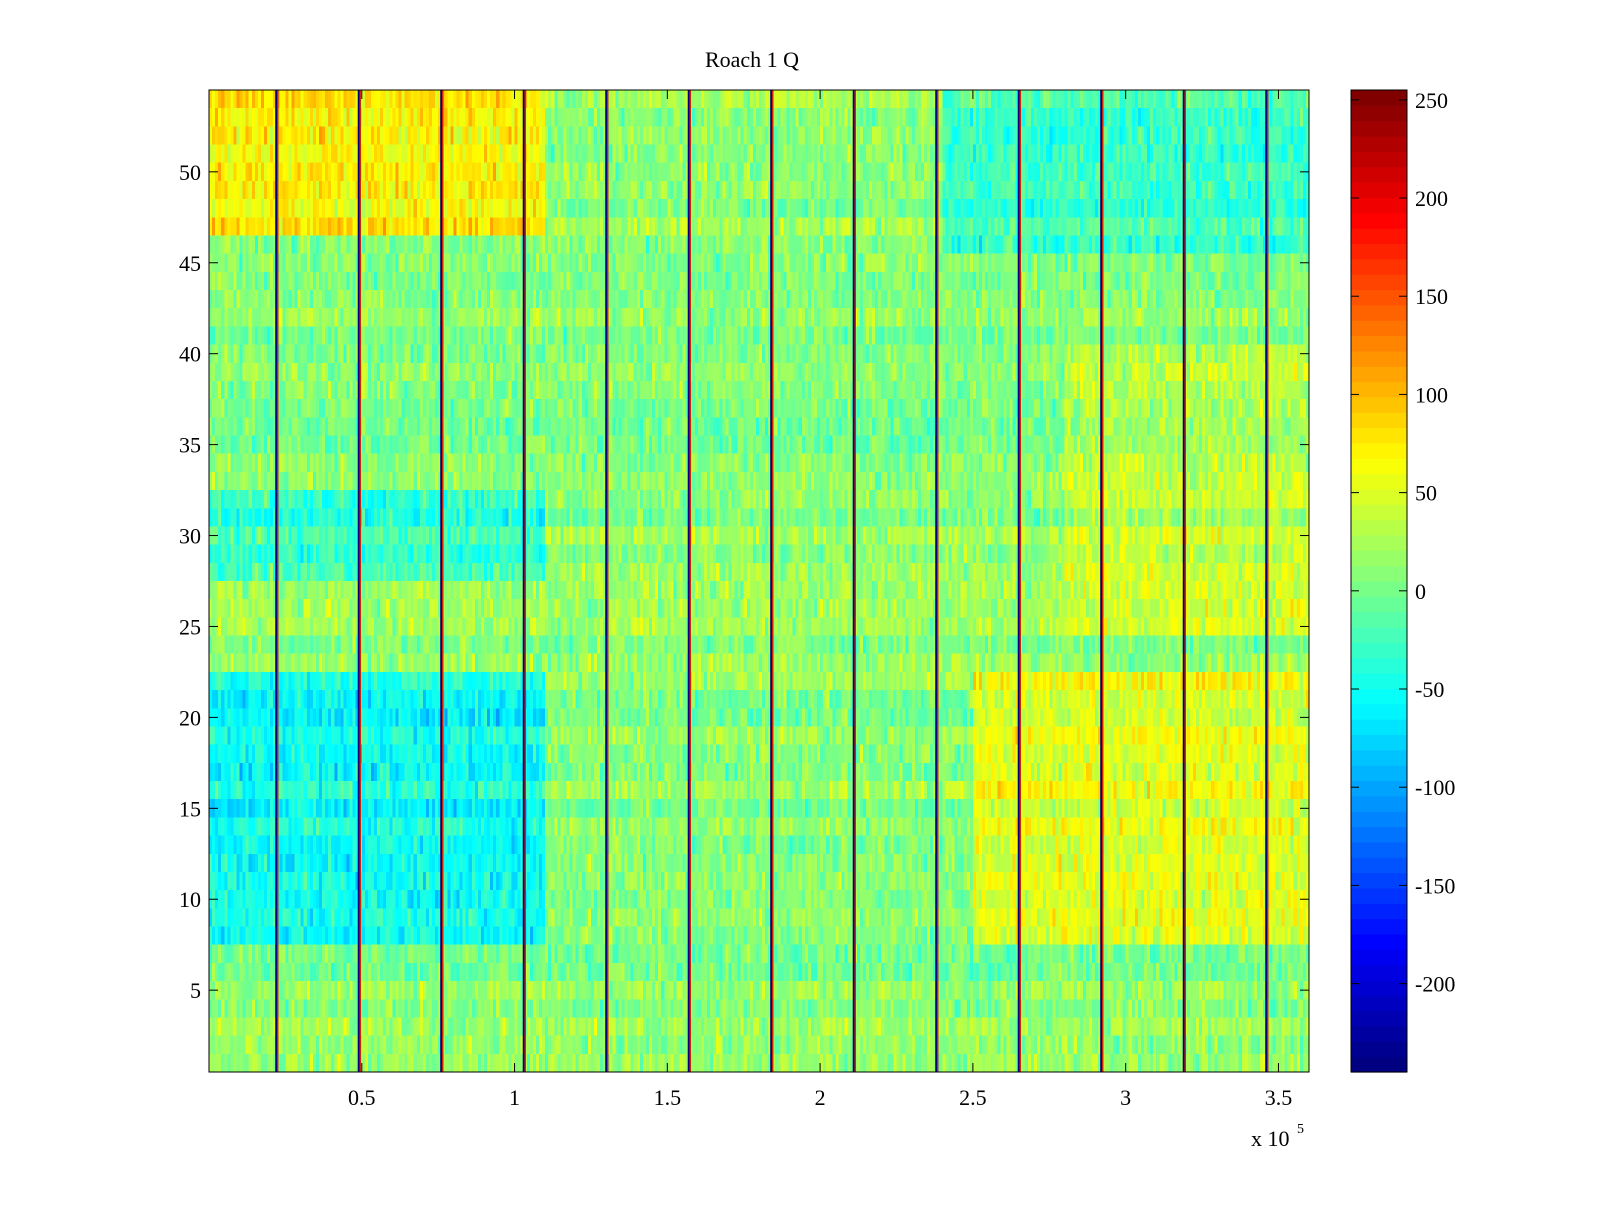 This screenshot has width=1600, height=1205. What do you see at coordinates (195, 990) in the screenshot?
I see `y-tick-label: 5` at bounding box center [195, 990].